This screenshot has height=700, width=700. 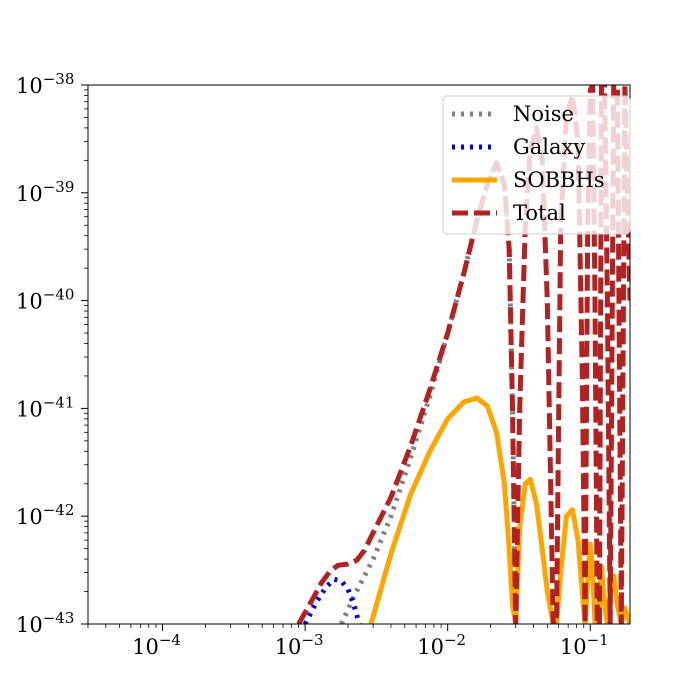 I want to click on x-tick-label: 10⁻³, so click(x=299, y=645).